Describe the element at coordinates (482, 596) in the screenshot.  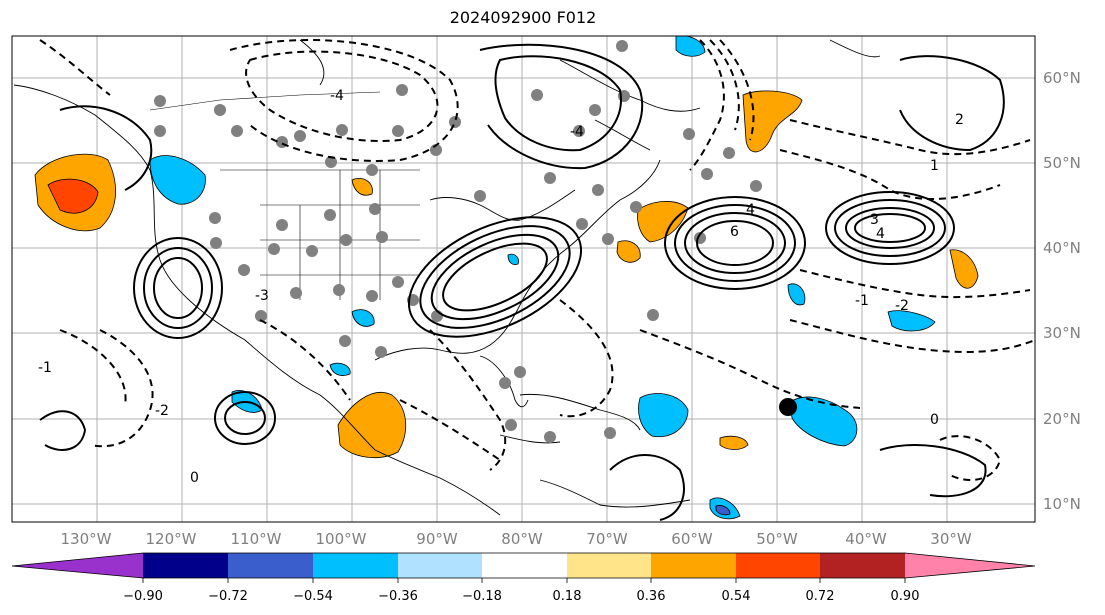
I see `colorbar-tick: −0.18` at that location.